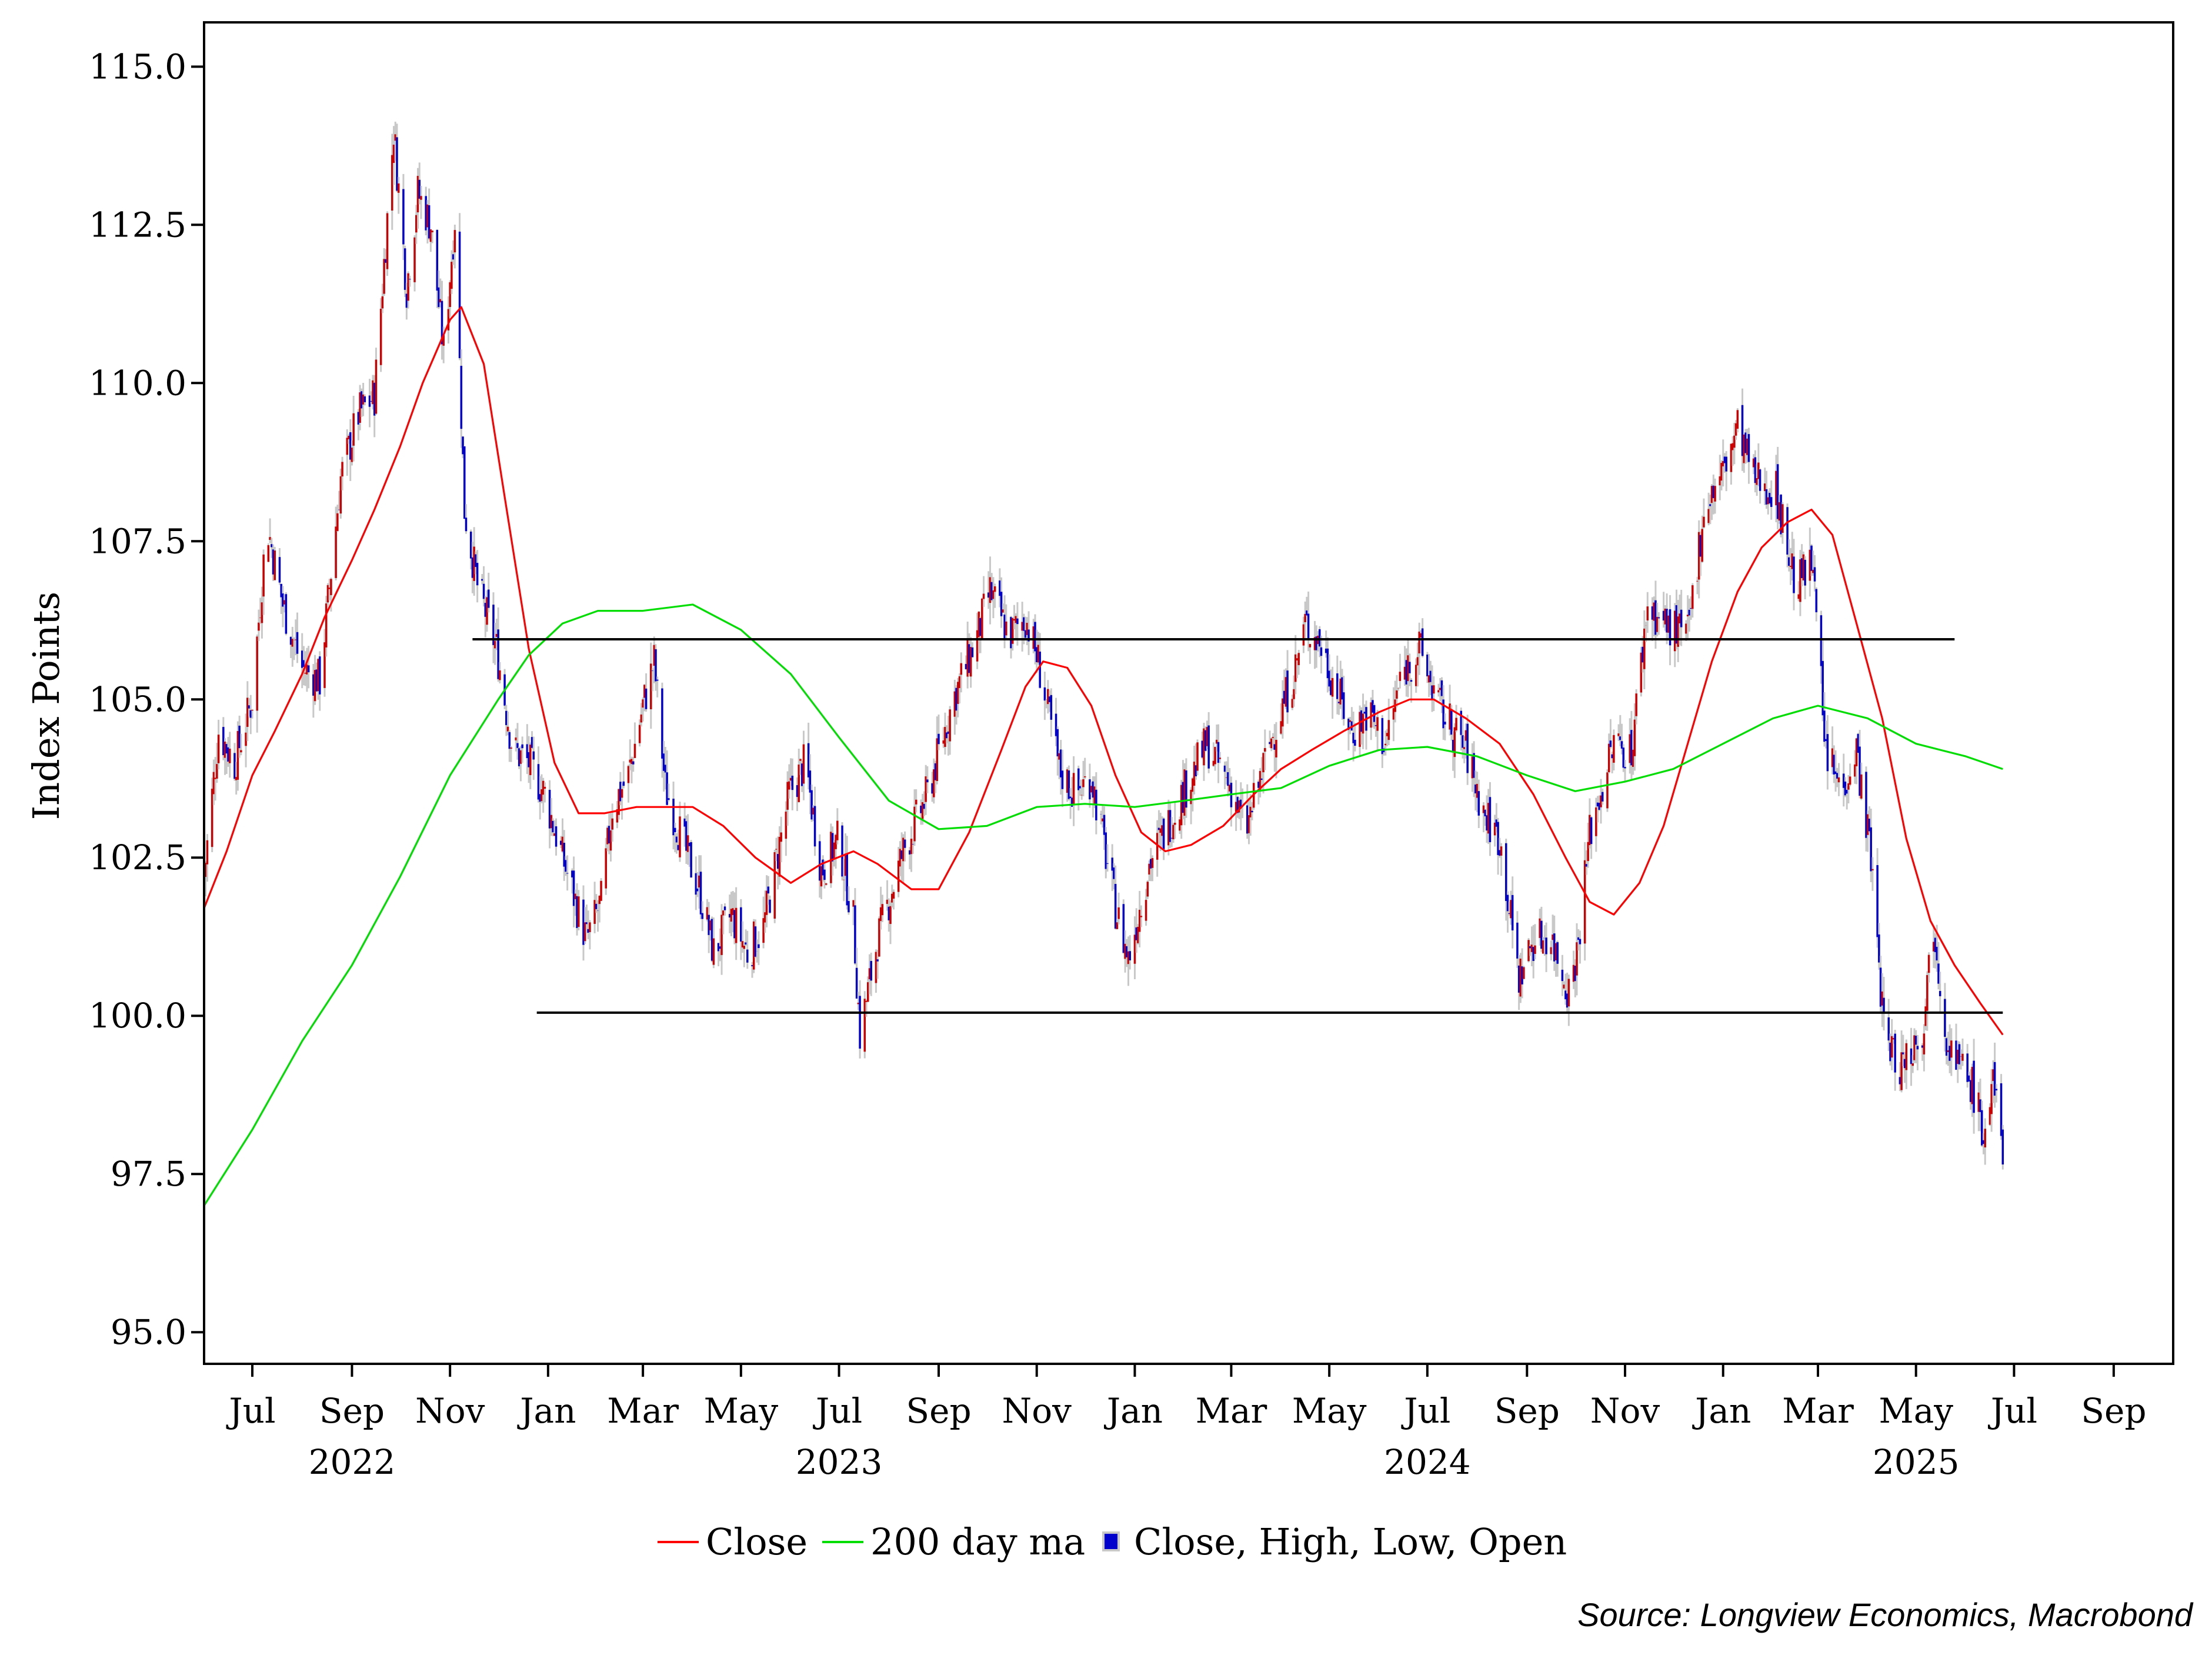  I want to click on y-tick-label: 97.5, so click(148, 1174).